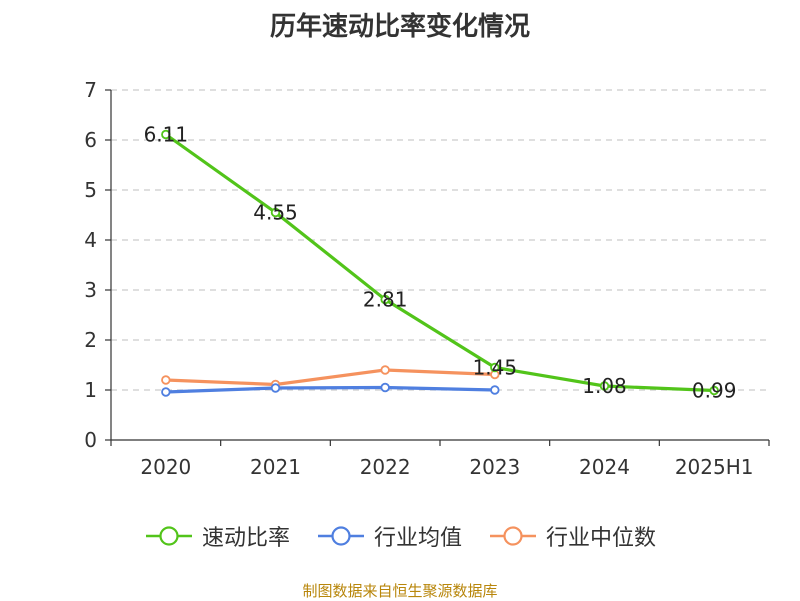  I want to click on data-label: 1.08, so click(604, 386).